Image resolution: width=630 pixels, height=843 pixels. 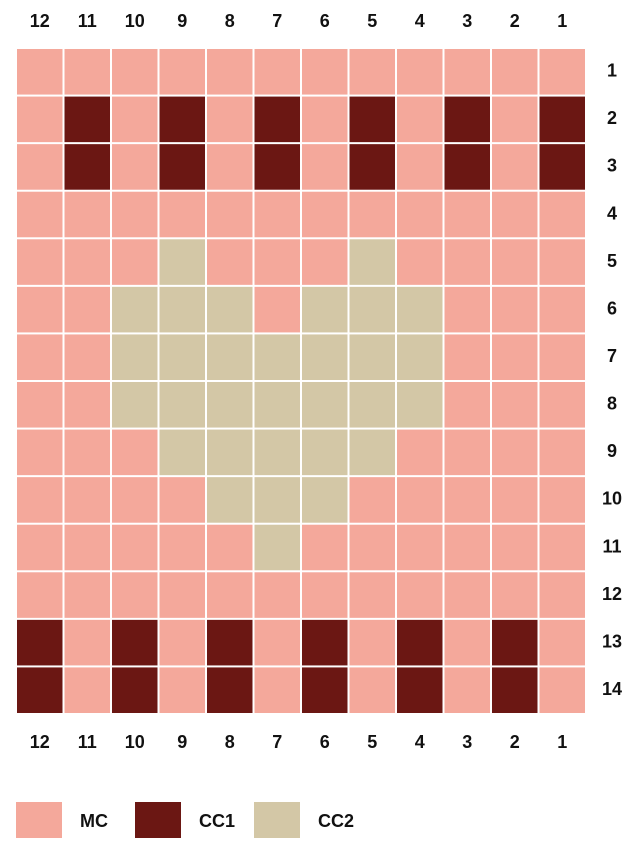 I want to click on column-label: 2, so click(x=515, y=742).